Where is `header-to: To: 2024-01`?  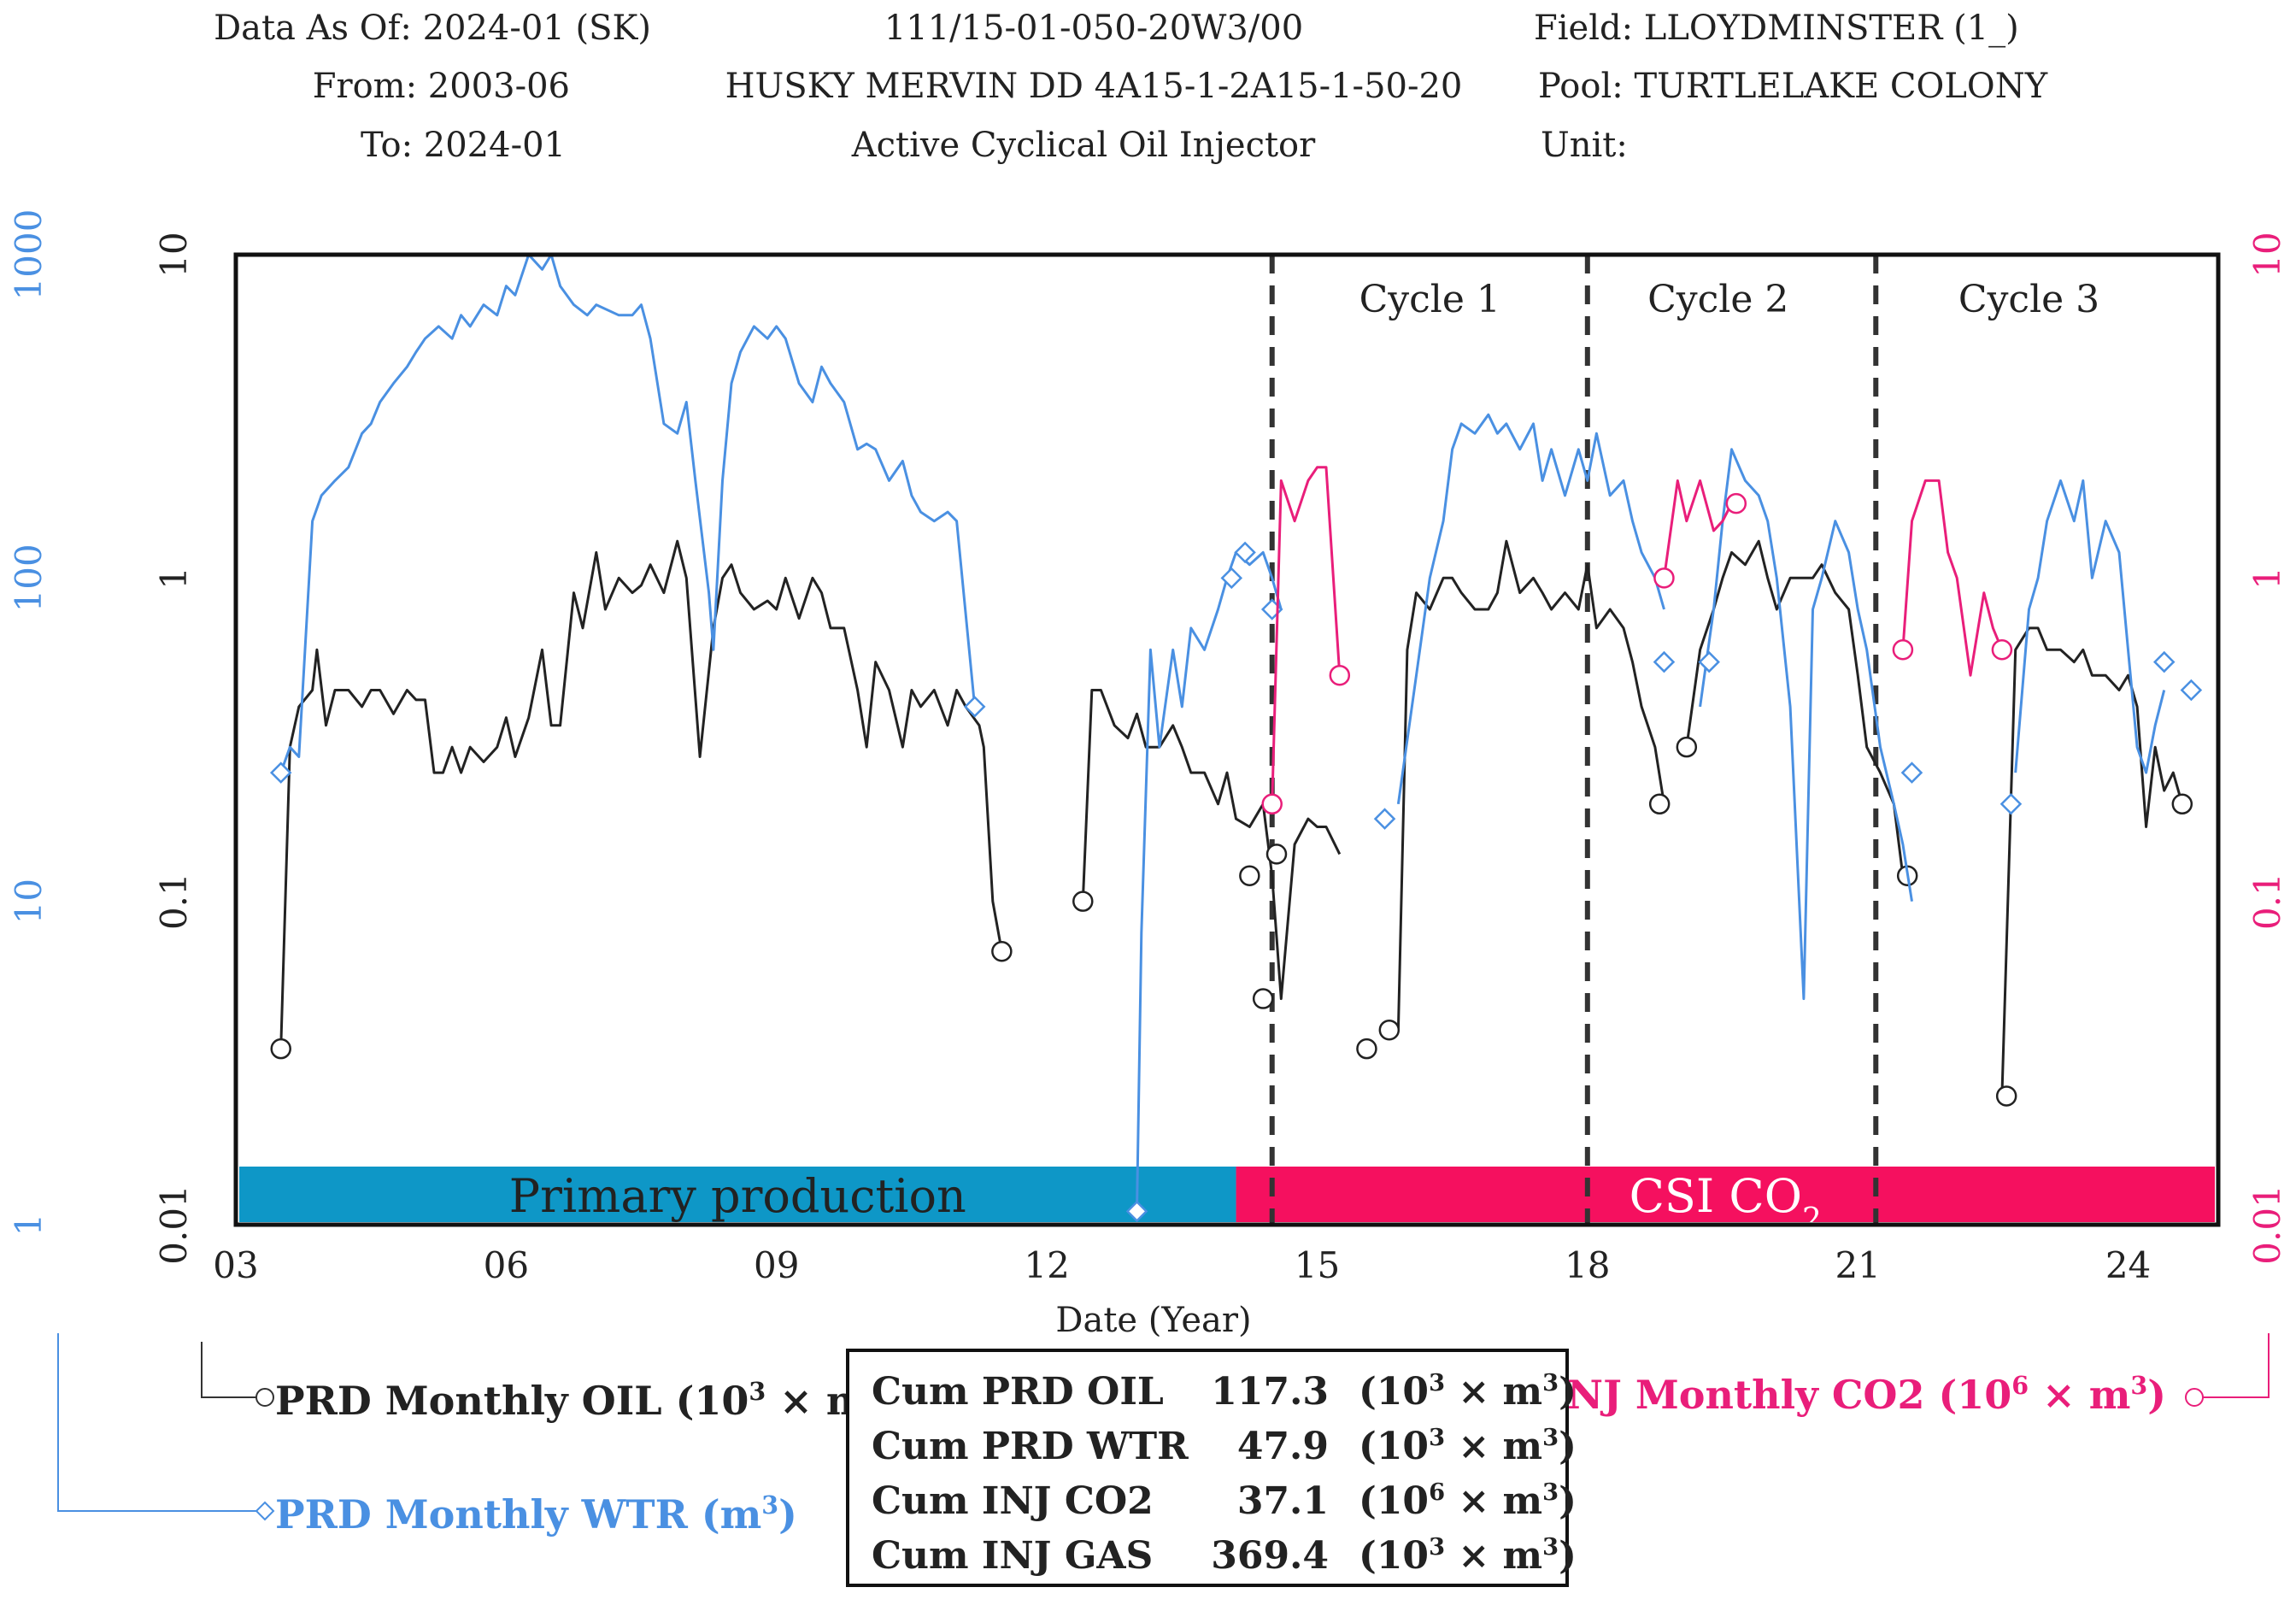
header-to: To: 2024-01 is located at coordinates (463, 145).